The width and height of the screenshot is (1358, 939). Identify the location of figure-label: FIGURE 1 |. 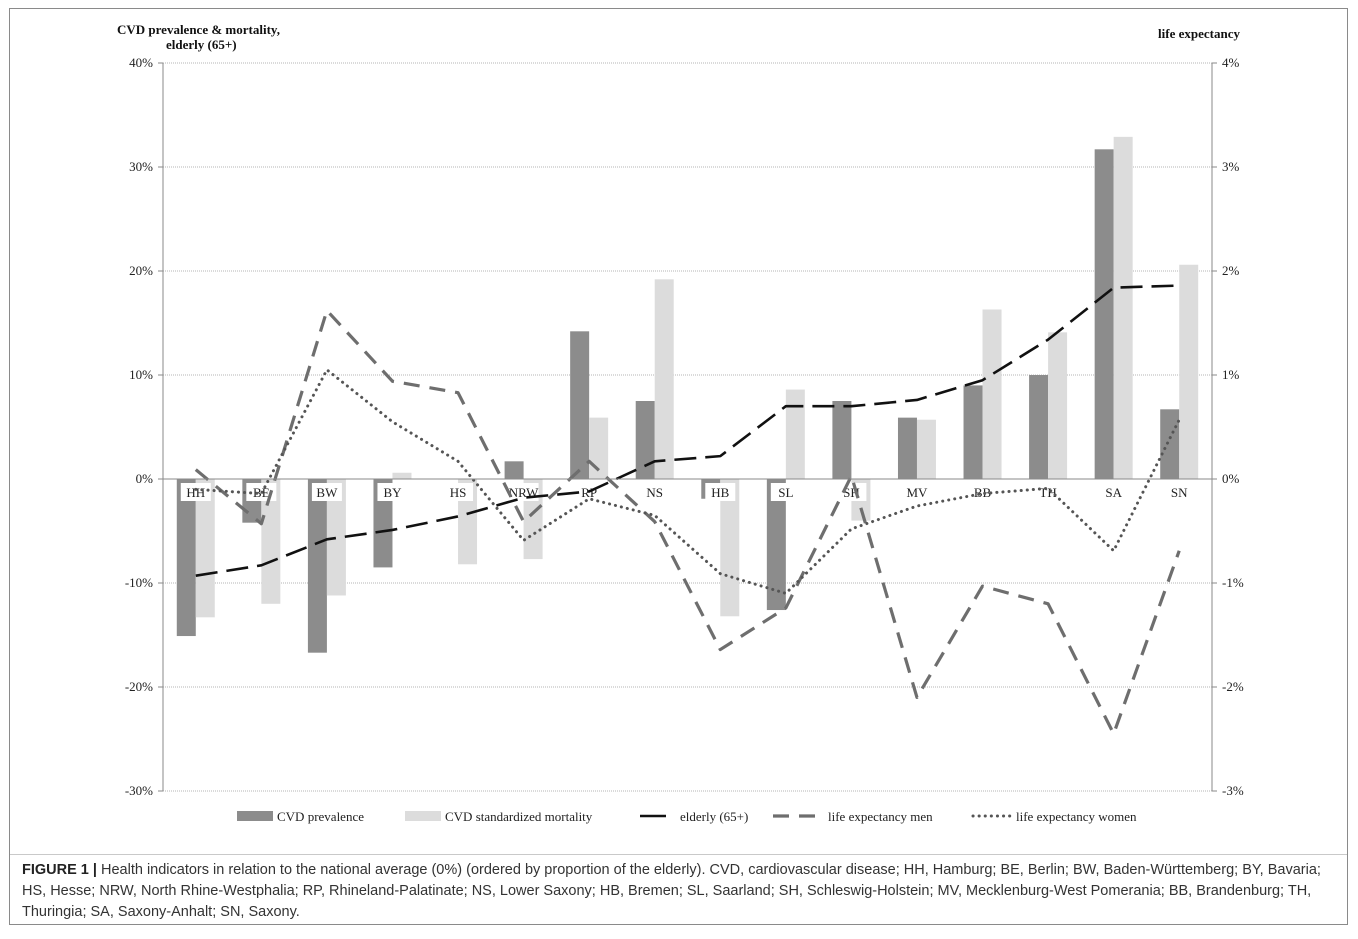
(59, 870).